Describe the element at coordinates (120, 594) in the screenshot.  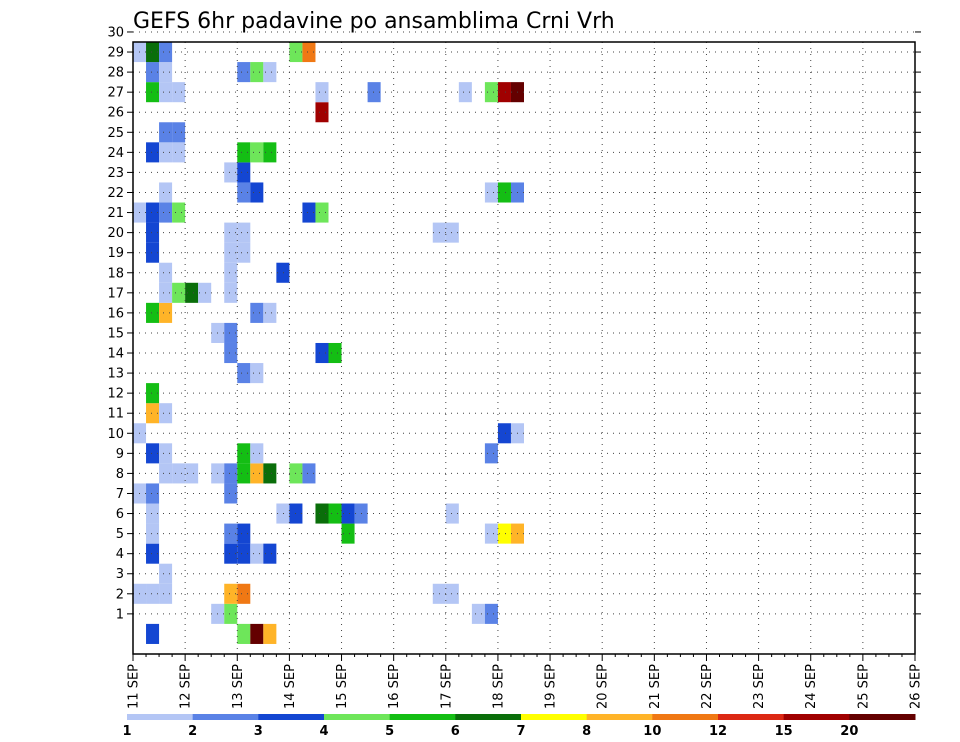
I see `y-tick-label: 2` at that location.